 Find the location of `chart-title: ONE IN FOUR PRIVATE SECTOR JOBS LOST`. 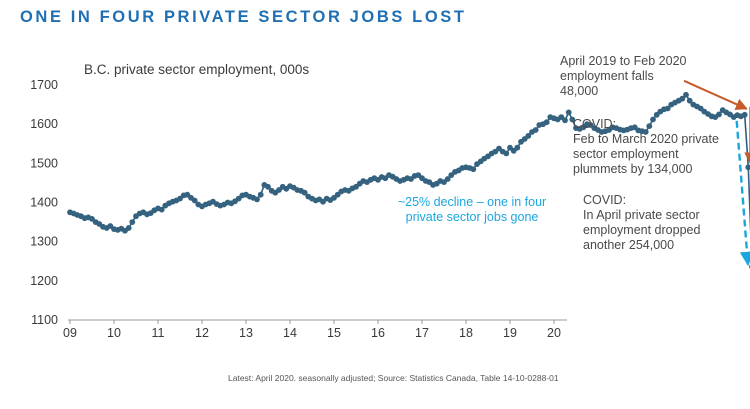

chart-title: ONE IN FOUR PRIVATE SECTOR JOBS LOST is located at coordinates (243, 17).